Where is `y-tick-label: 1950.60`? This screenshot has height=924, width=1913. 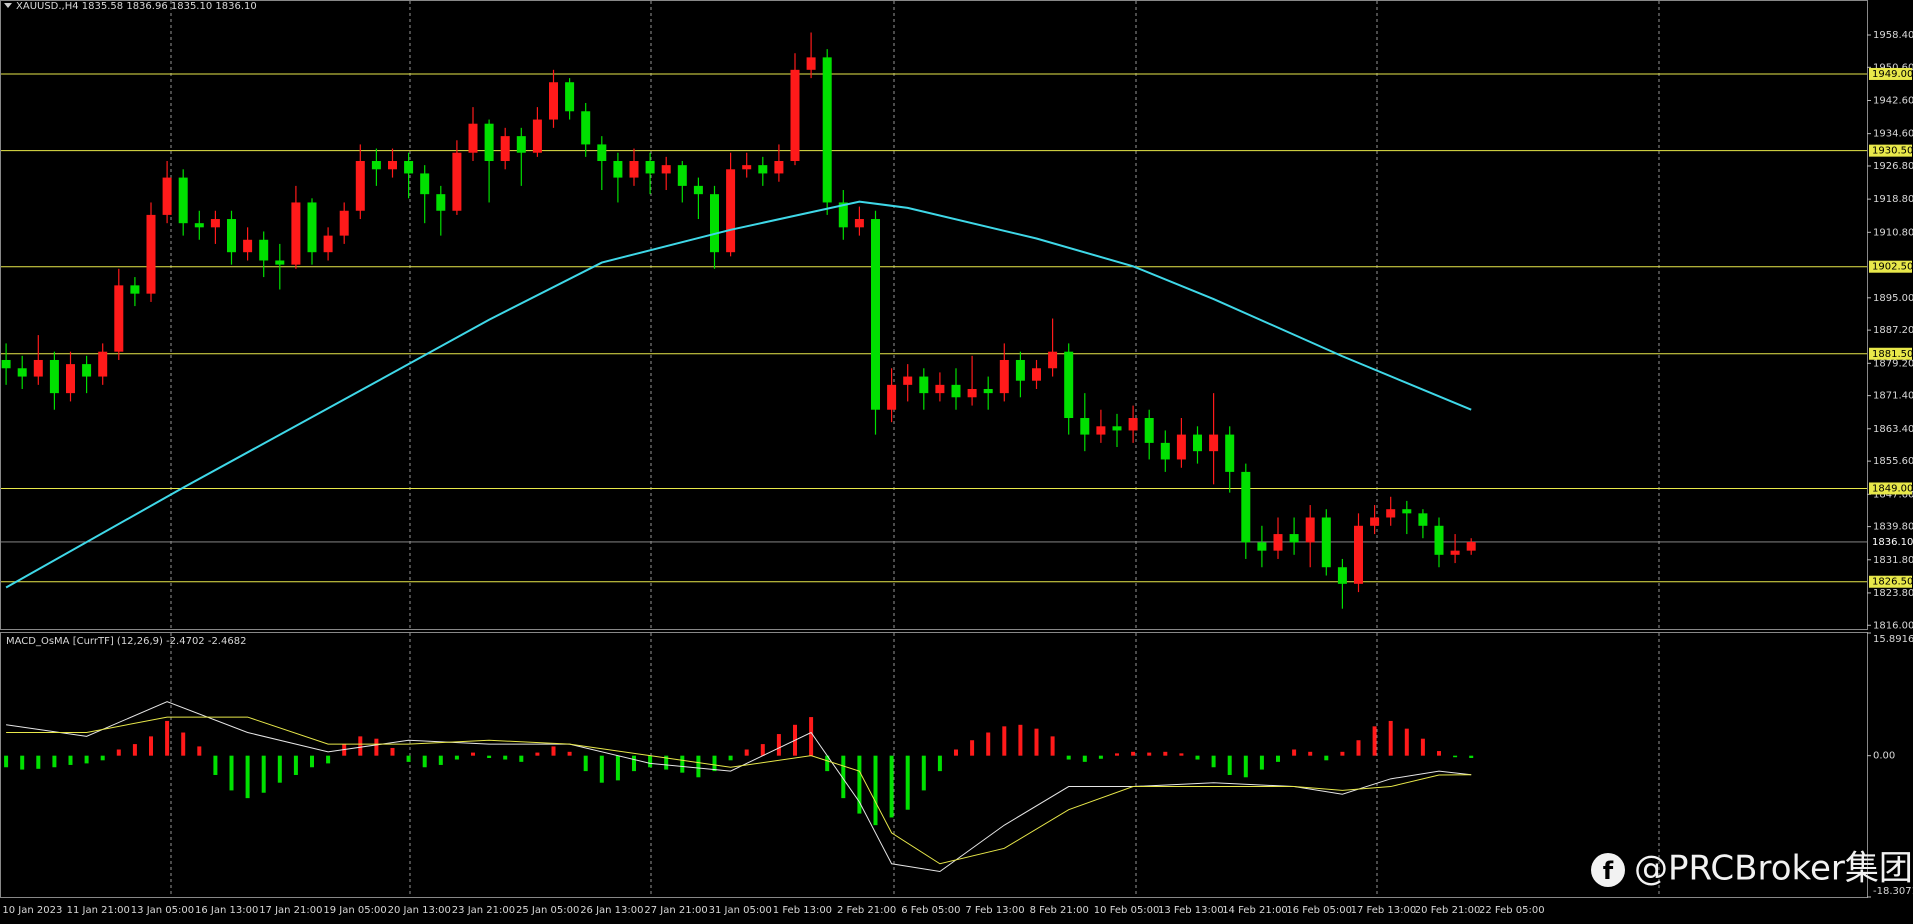 y-tick-label: 1950.60 is located at coordinates (1893, 67).